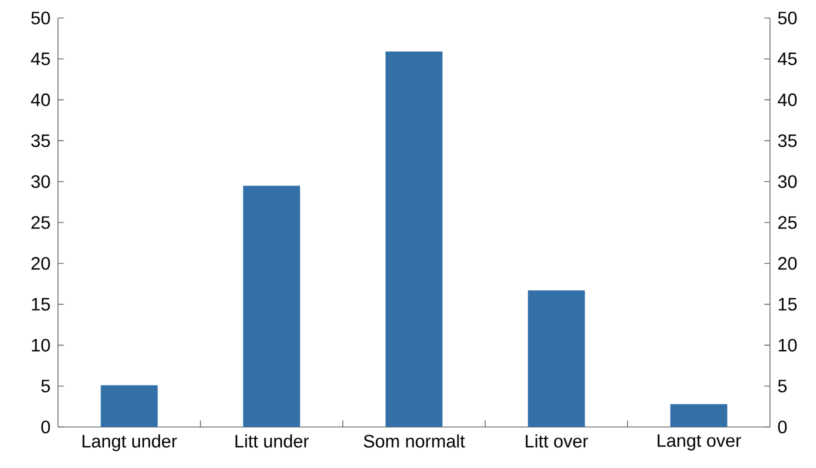 This screenshot has height=468, width=816. What do you see at coordinates (41, 304) in the screenshot?
I see `y-tick-label: 15` at bounding box center [41, 304].